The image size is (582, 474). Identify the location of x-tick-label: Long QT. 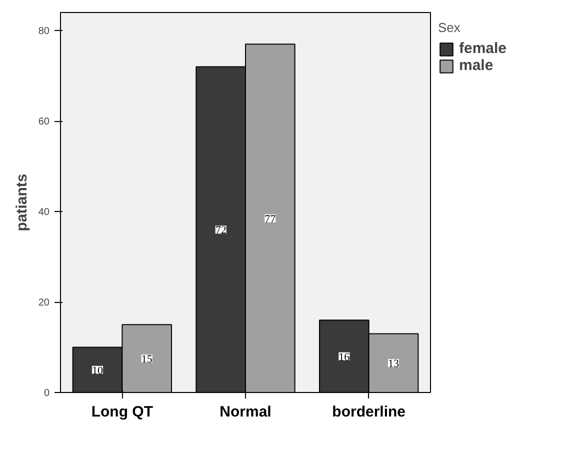
(122, 412).